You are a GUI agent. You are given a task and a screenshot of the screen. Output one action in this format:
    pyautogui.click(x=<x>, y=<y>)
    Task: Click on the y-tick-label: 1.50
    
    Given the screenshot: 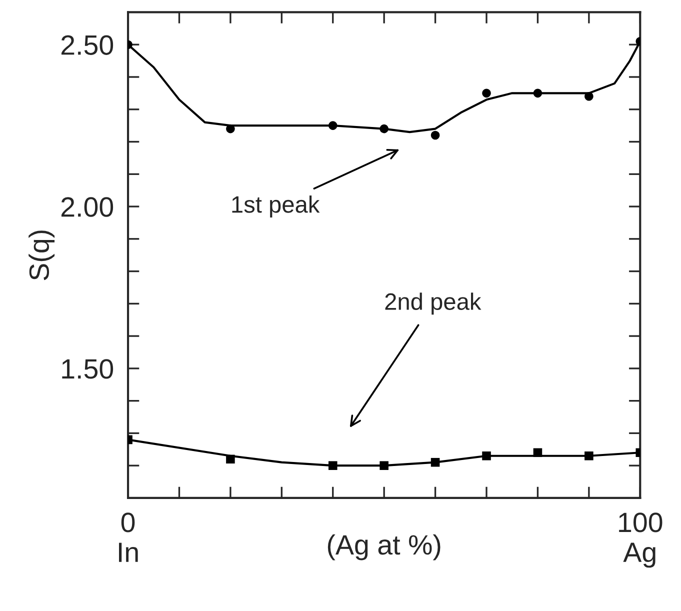 What is the action you would take?
    pyautogui.click(x=88, y=369)
    